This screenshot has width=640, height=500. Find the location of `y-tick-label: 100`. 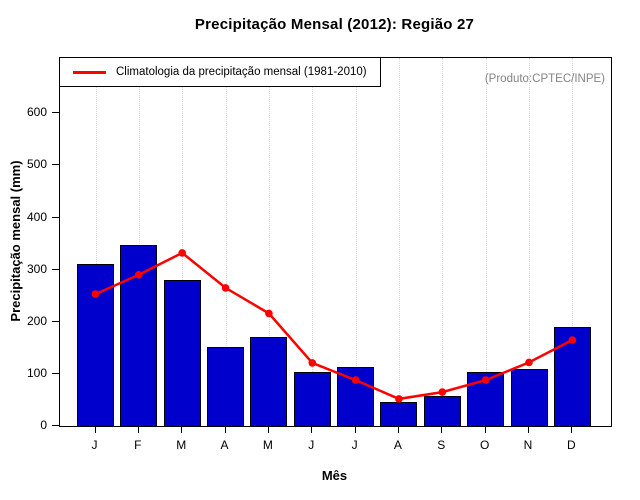

y-tick-label: 100 is located at coordinates (36, 372).